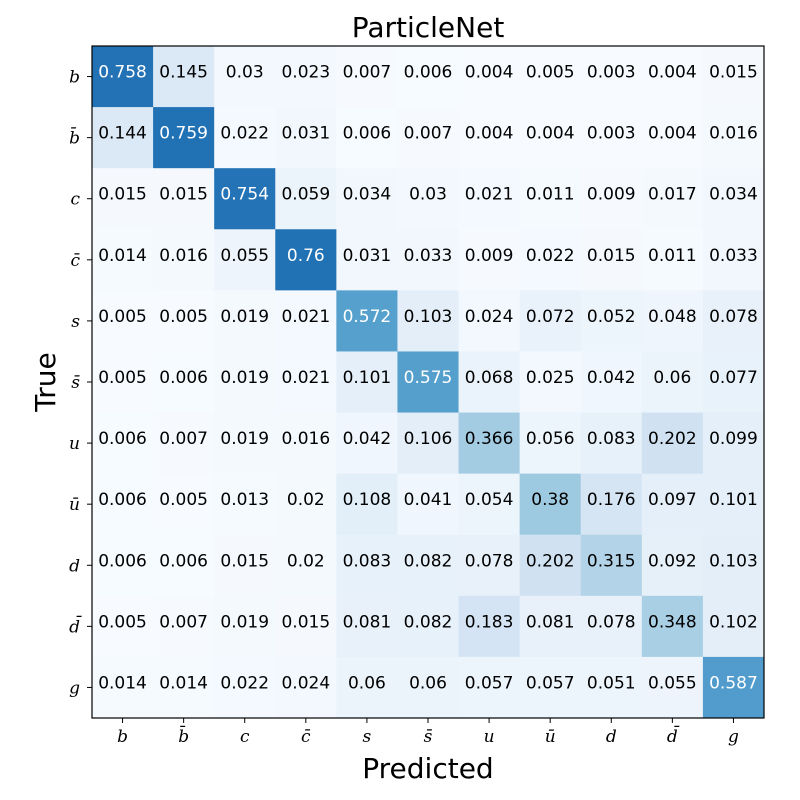 The image size is (800, 800). Describe the element at coordinates (367, 439) in the screenshot. I see `cell-value-label: 0.042` at that location.